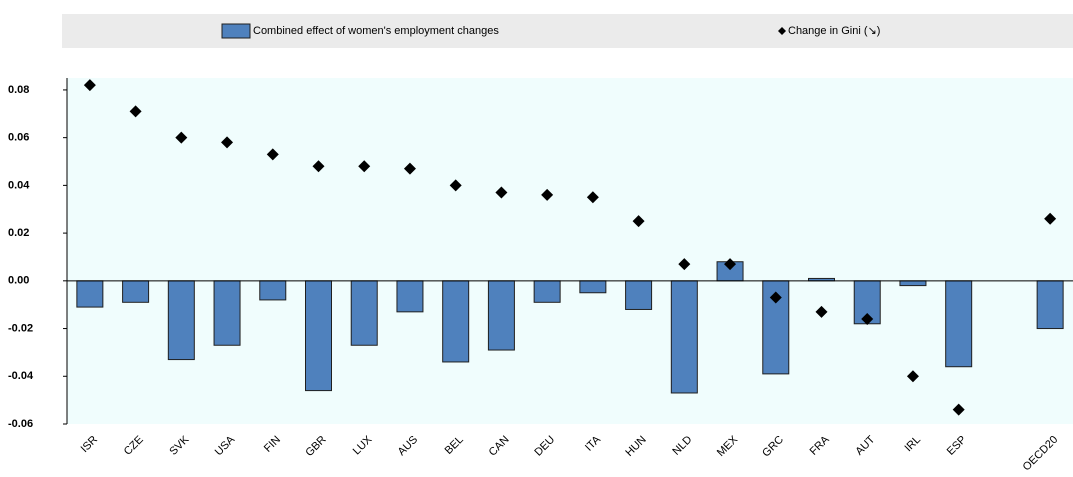 This screenshot has height=477, width=1073. What do you see at coordinates (593, 443) in the screenshot?
I see `x-tick-label: ITA` at bounding box center [593, 443].